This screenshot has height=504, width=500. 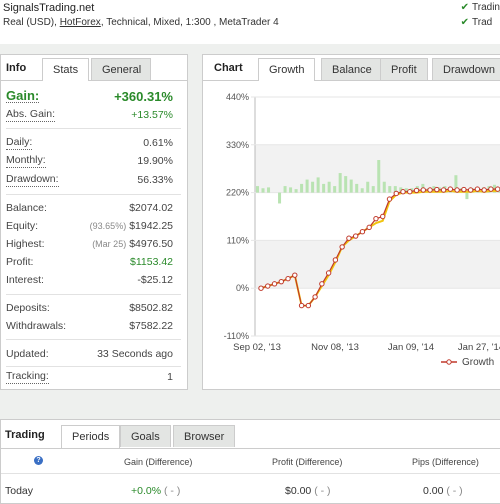 What do you see at coordinates (25, 435) in the screenshot?
I see `trading-title: Trading` at bounding box center [25, 435].